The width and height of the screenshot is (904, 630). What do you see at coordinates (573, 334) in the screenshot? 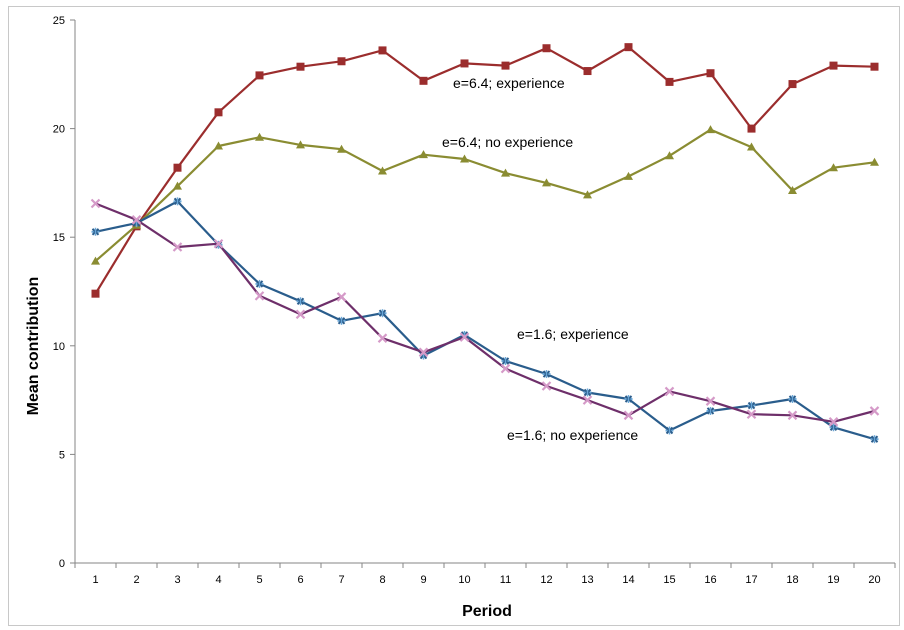
I see `annotation-e16-experience: e=1.6; experience` at bounding box center [573, 334].